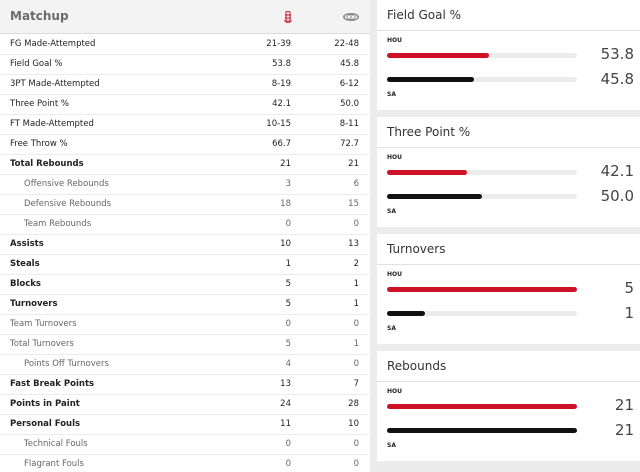 The height and width of the screenshot is (472, 640). I want to click on stat-row: Team Turnovers 0 0, so click(185, 325).